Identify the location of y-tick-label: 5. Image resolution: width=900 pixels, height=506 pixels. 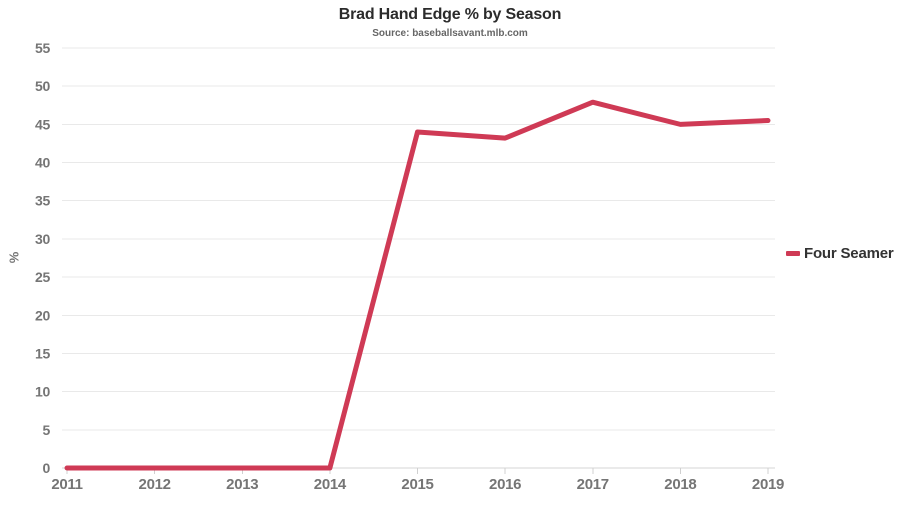
(47, 430).